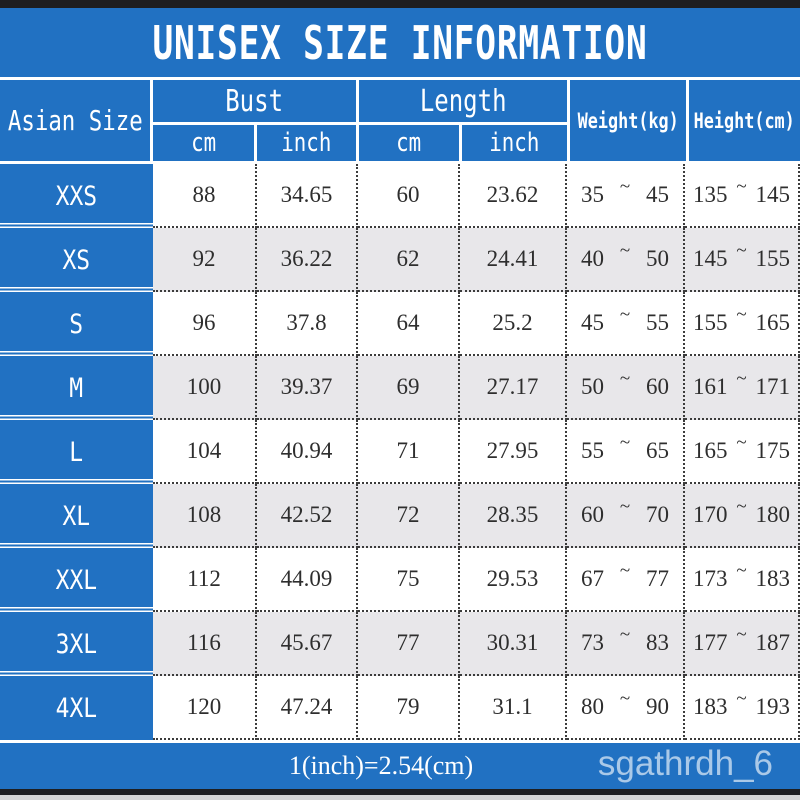  What do you see at coordinates (657, 706) in the screenshot?
I see `weight-max: 90` at bounding box center [657, 706].